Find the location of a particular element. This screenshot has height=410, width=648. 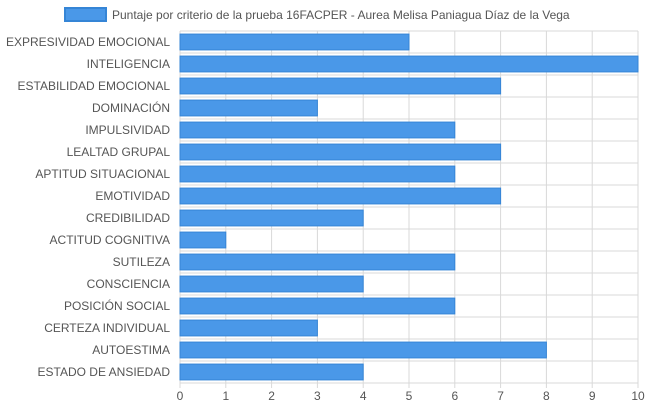

x-tick-label: 6 is located at coordinates (454, 396).